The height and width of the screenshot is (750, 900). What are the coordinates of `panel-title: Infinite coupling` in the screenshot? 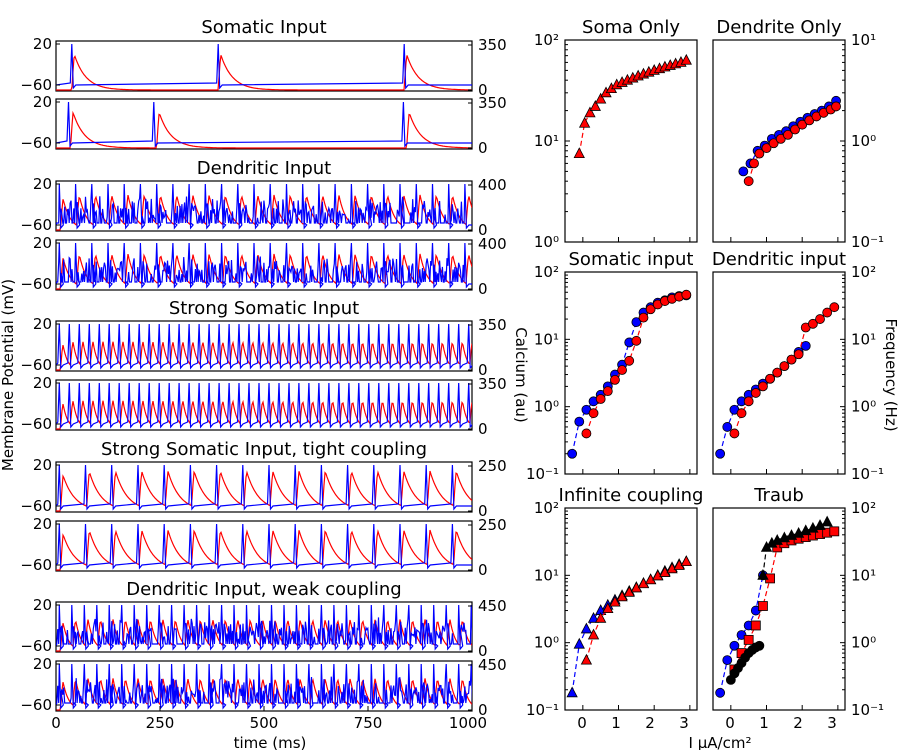 It's located at (631, 495).